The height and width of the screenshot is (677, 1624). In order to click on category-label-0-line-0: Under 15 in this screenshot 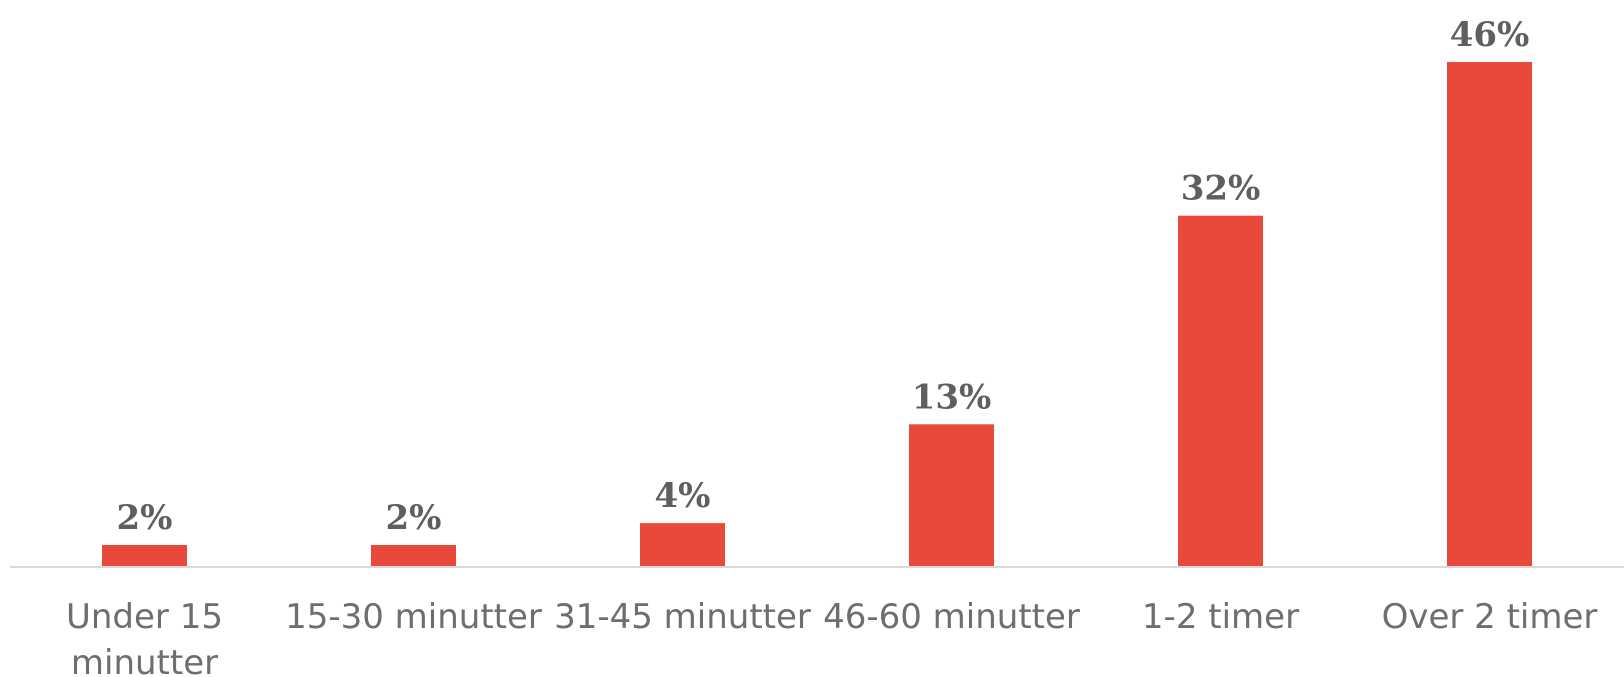, I will do `click(144, 617)`.